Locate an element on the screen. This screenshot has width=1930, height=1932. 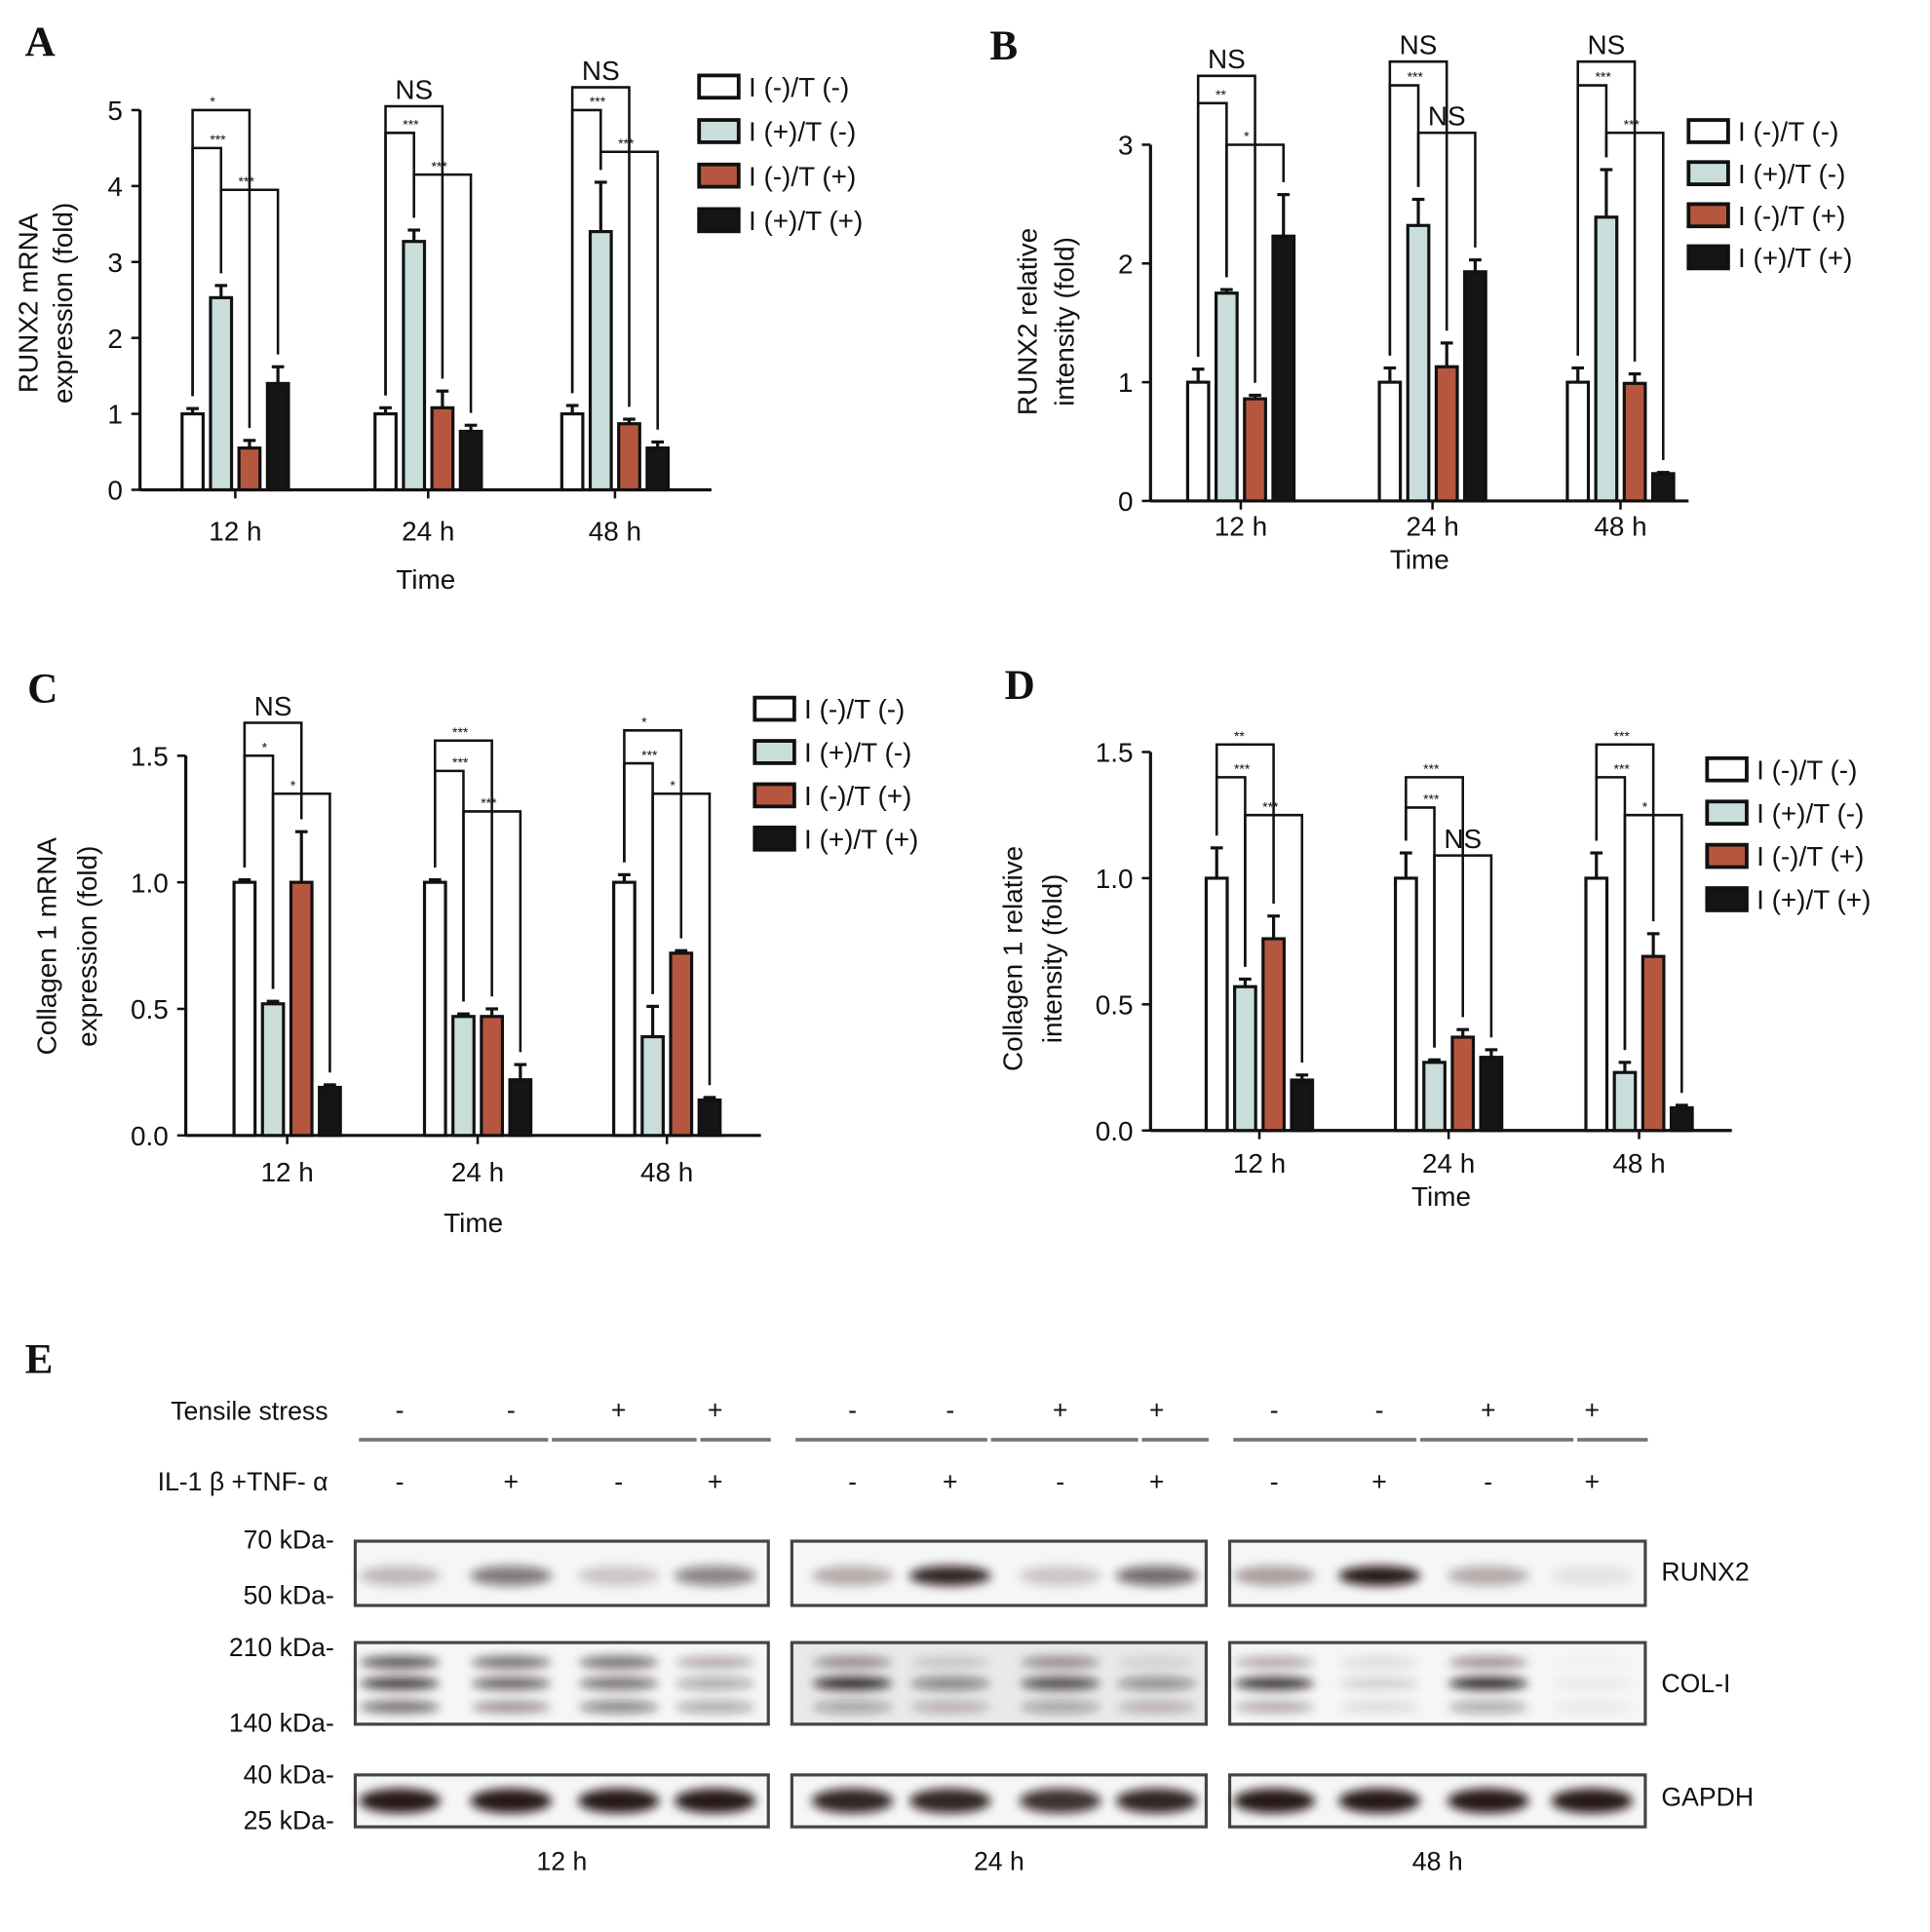
y-tick-label: 0.0 is located at coordinates (1115, 1131).